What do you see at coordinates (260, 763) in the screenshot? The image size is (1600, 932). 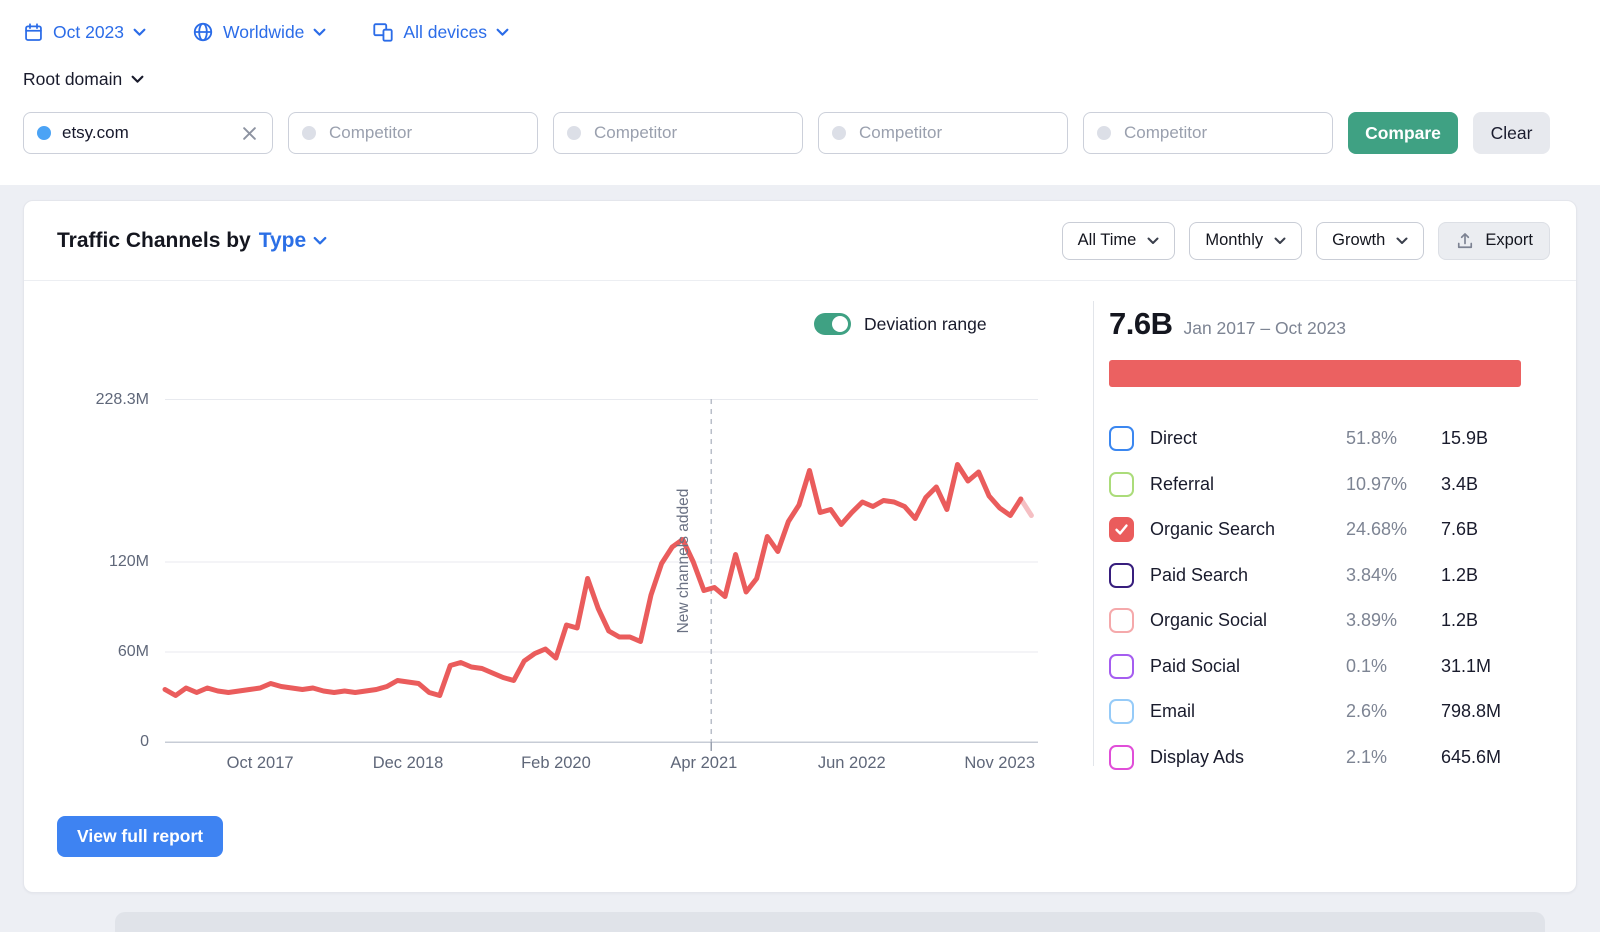 I see `x-axis-label: Oct 2017` at bounding box center [260, 763].